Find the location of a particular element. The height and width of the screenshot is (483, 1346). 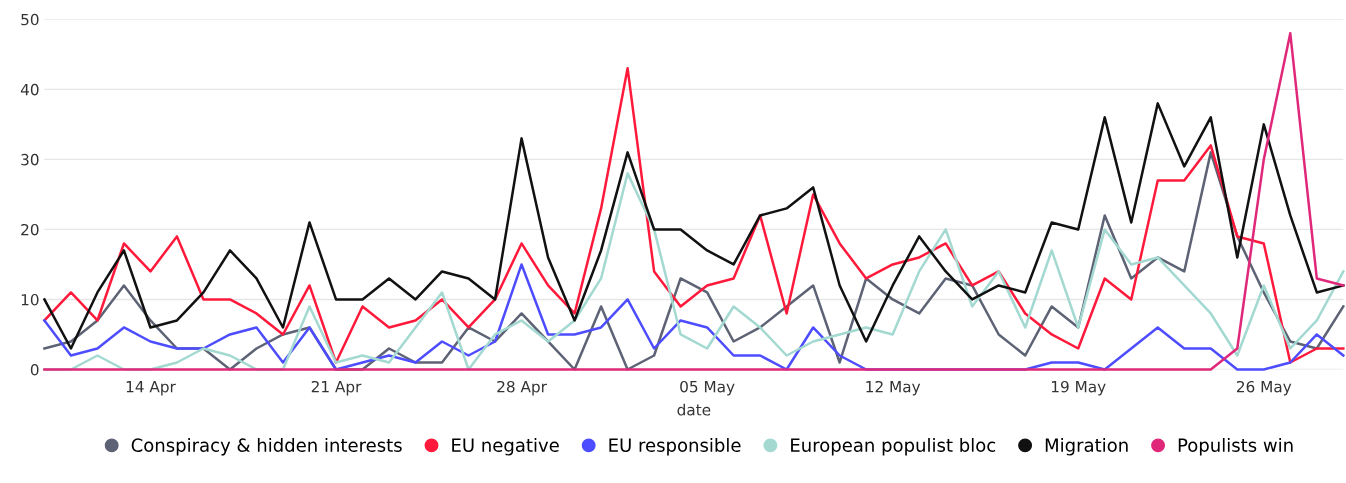

x-tick-label: 19 May is located at coordinates (1078, 388).